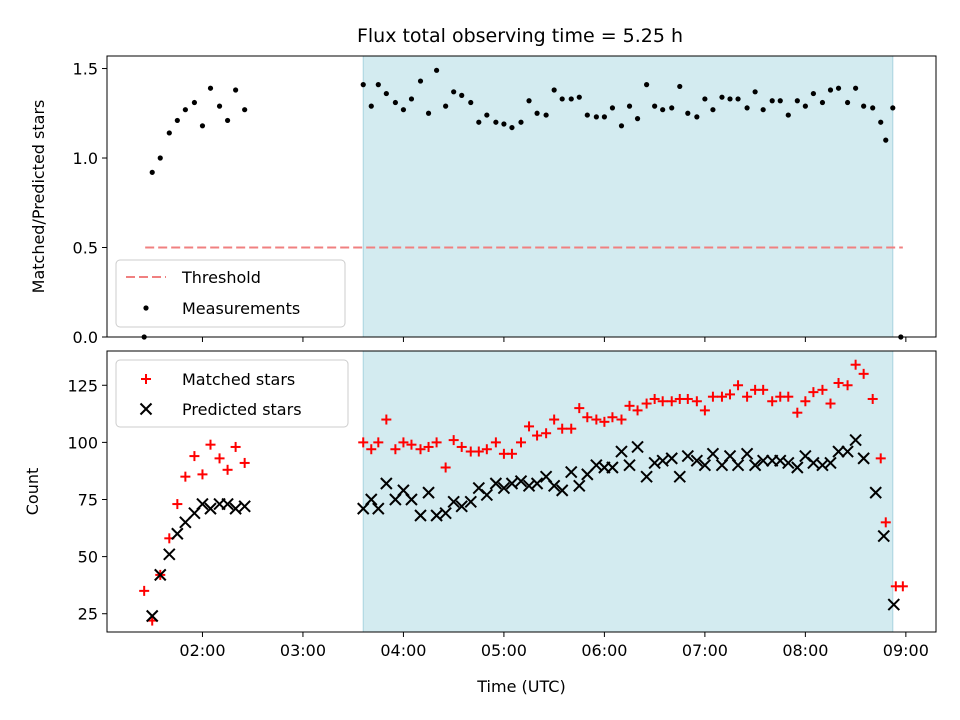 This screenshot has width=960, height=720. Describe the element at coordinates (32, 492) in the screenshot. I see `bottom-y-axis-label: Count` at that location.